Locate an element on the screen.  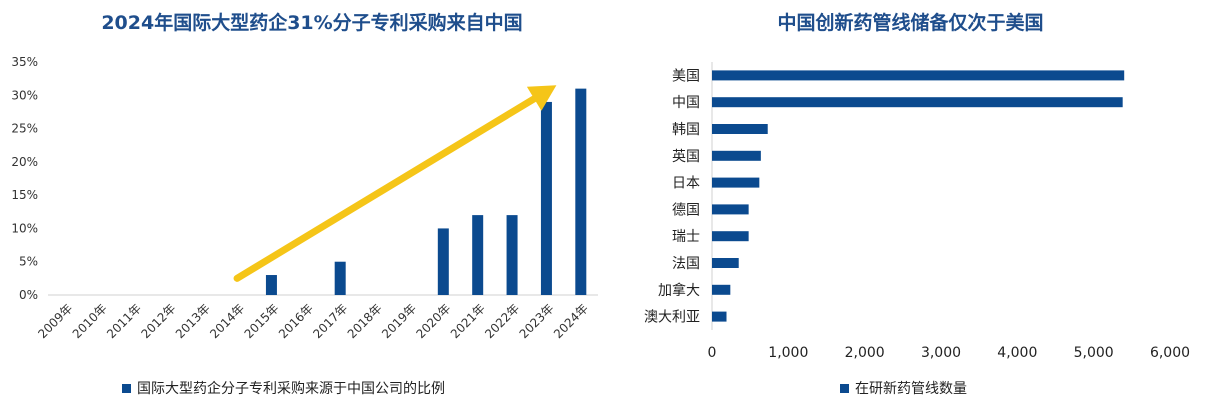
x-tick-label: 5,000 is located at coordinates (1094, 353).